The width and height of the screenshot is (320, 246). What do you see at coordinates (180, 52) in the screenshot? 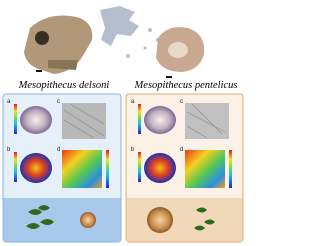
I see `skull-right` at bounding box center [180, 52].